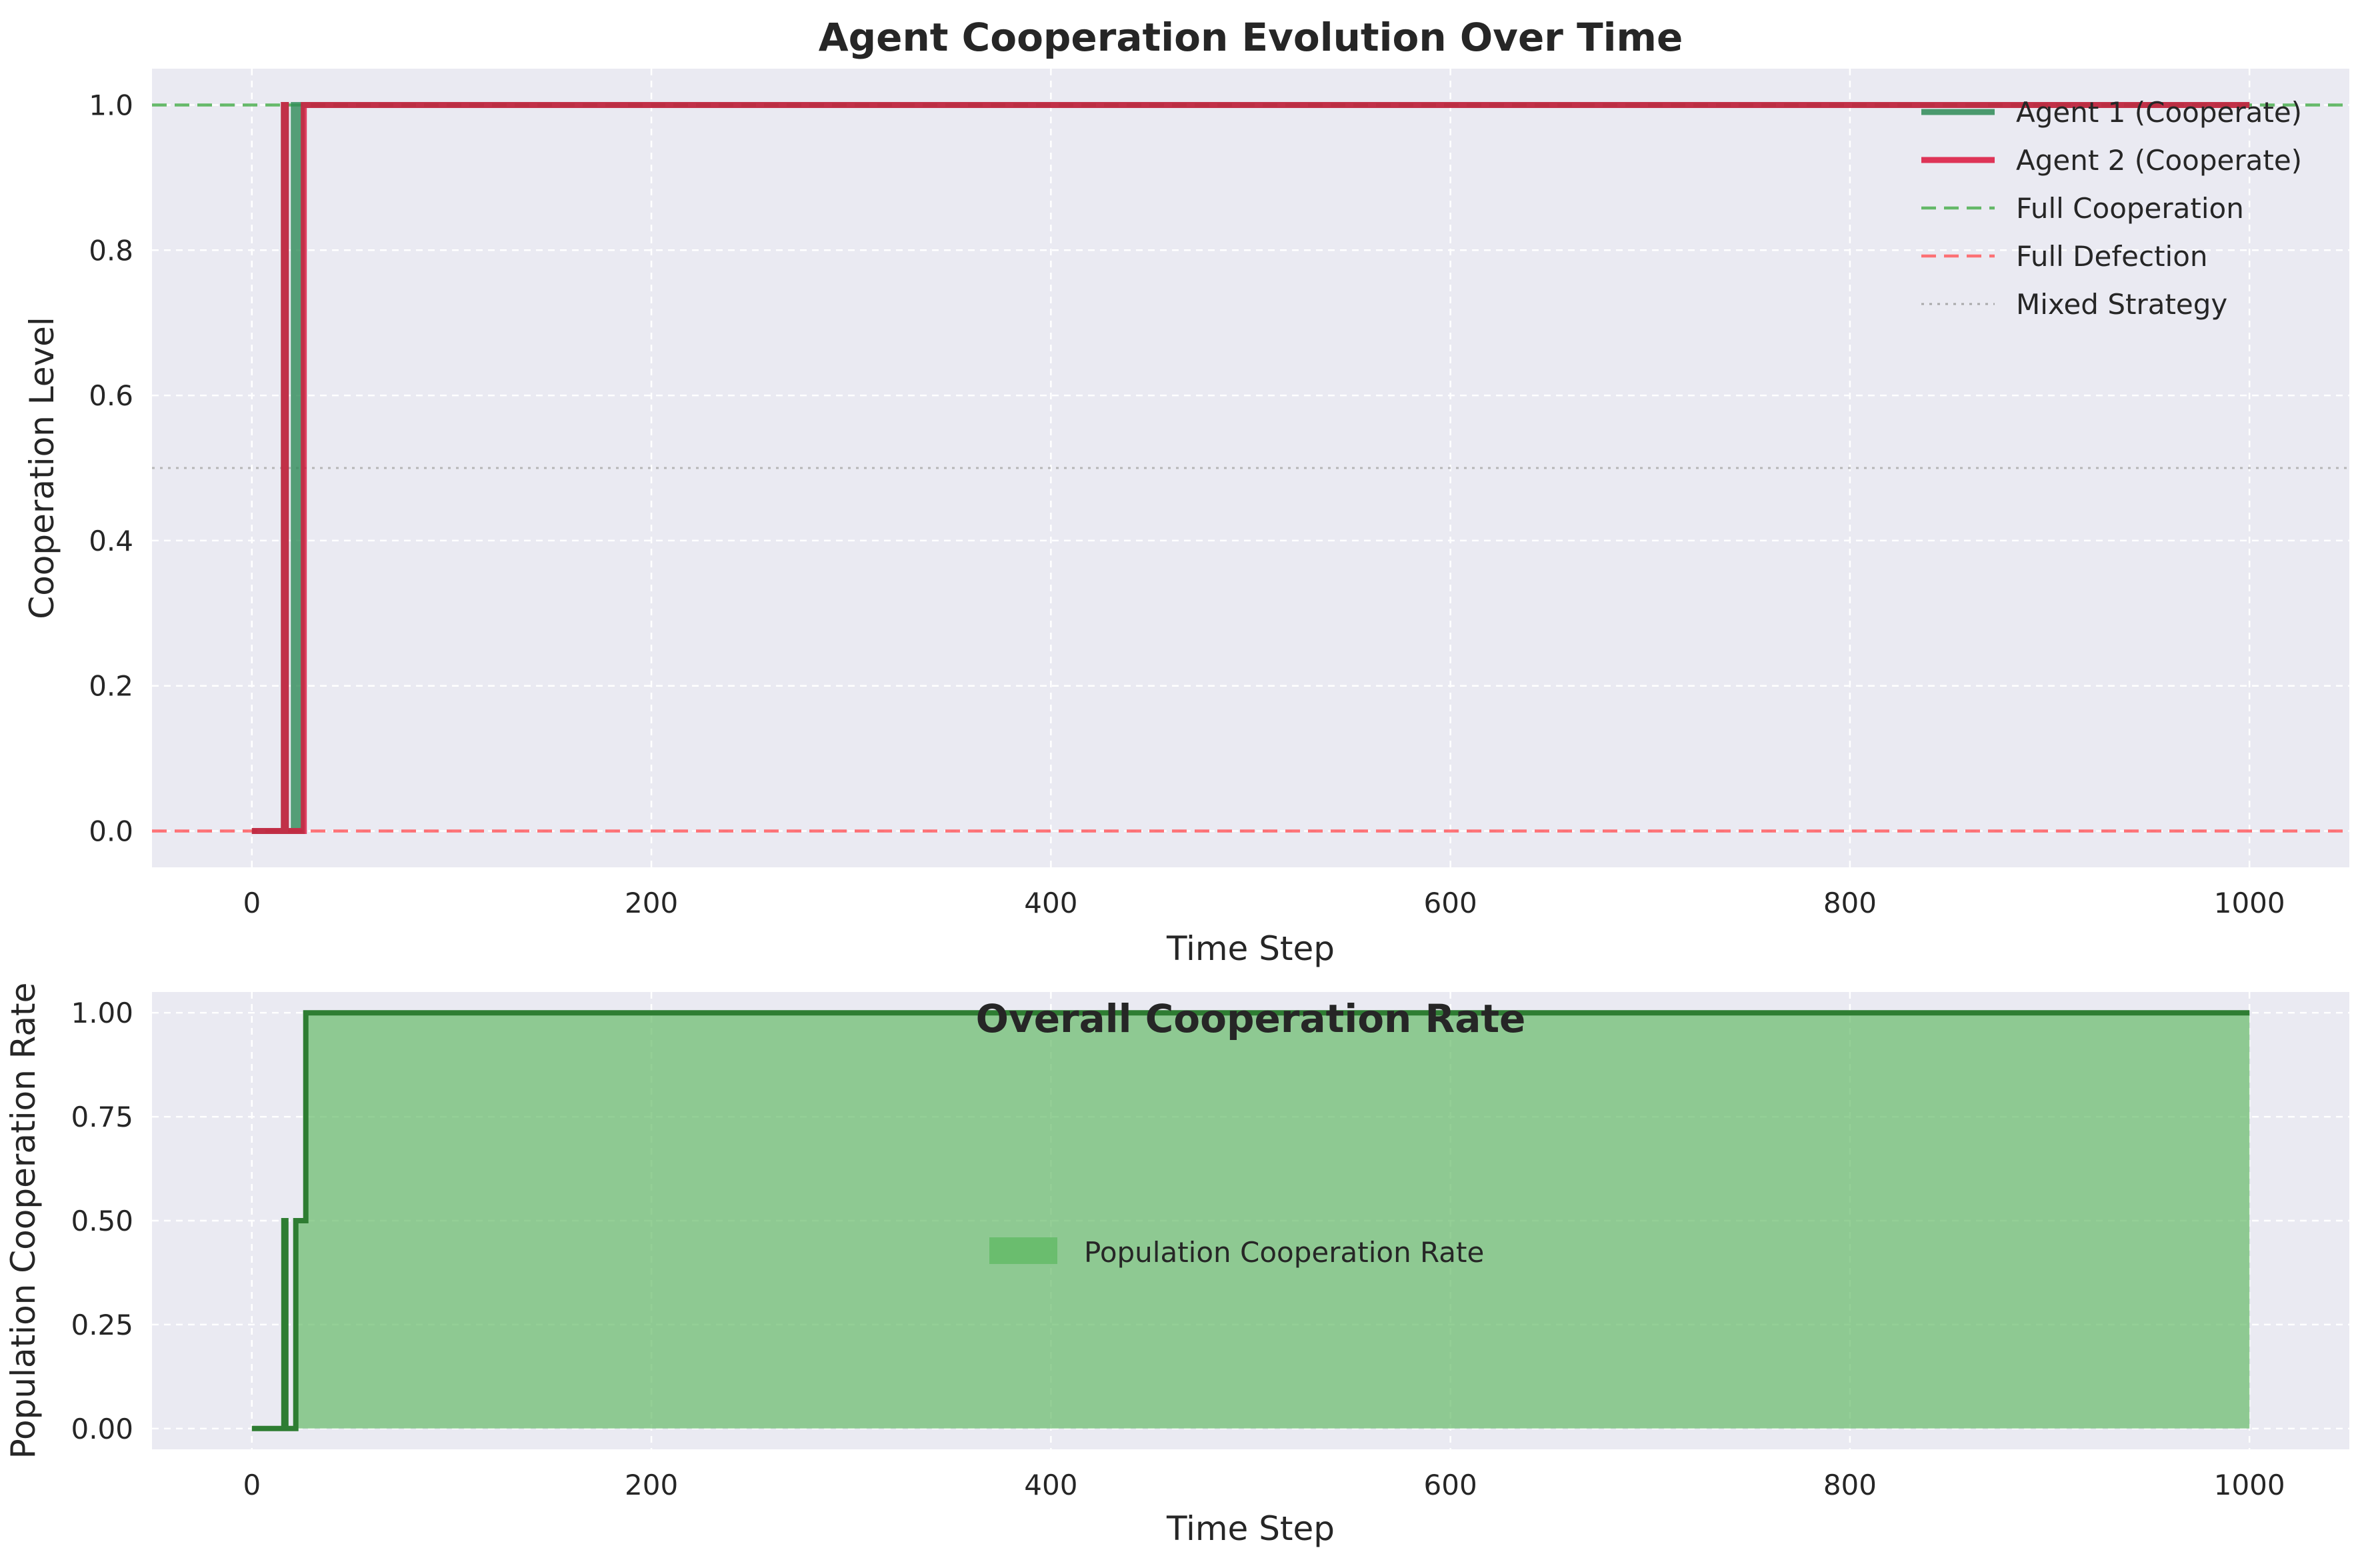 The height and width of the screenshot is (1568, 2368). I want to click on legend-label: Agent 2 (Cooperate), so click(2159, 160).